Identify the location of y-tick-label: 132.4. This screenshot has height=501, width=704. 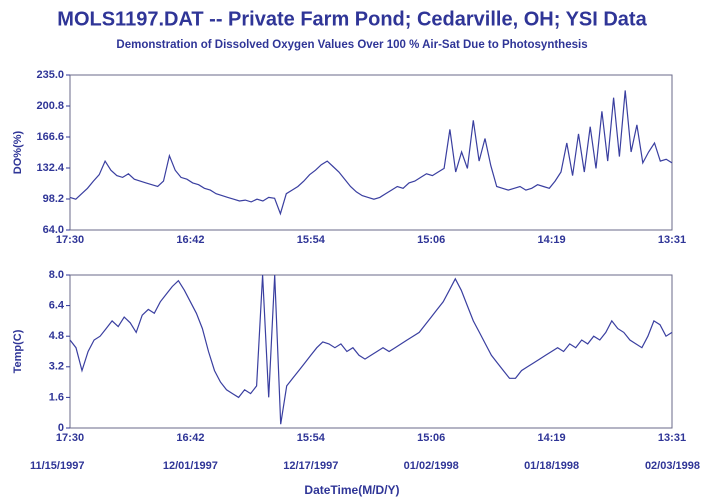
(50, 168).